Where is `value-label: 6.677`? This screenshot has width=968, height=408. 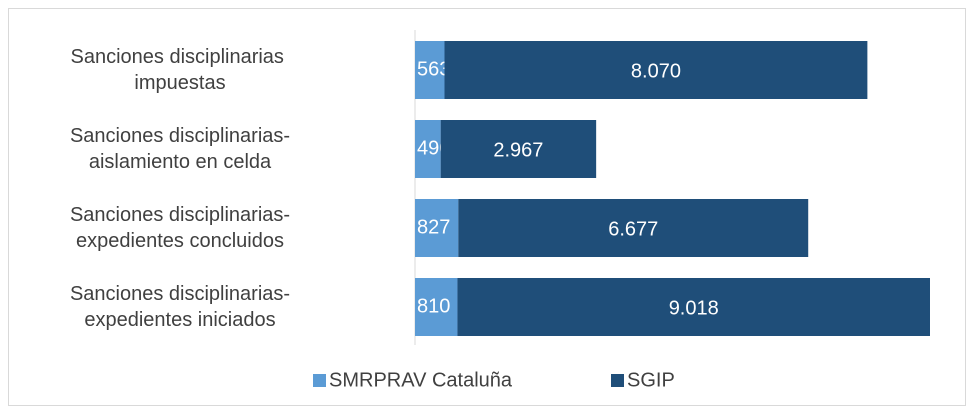 value-label: 6.677 is located at coordinates (633, 229).